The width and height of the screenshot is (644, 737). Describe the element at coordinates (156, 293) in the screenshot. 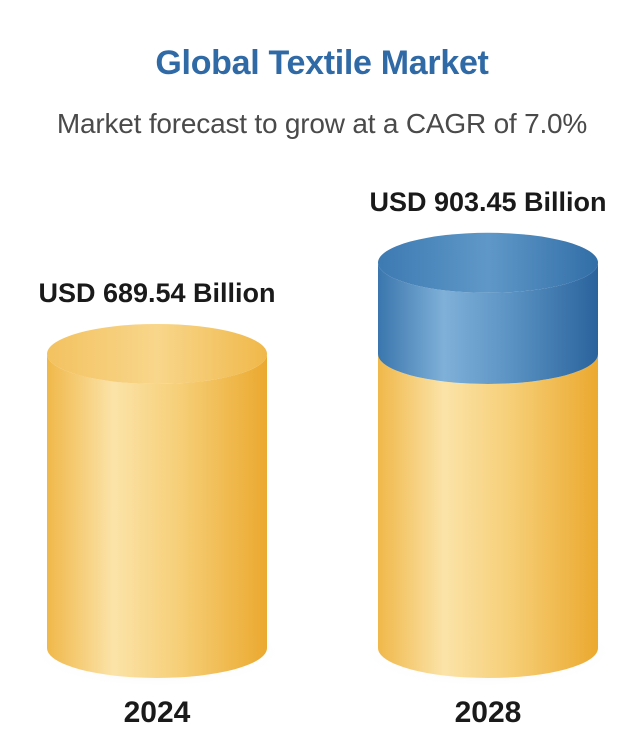

I see `value-label-2024: USD 689.54 Billion` at that location.